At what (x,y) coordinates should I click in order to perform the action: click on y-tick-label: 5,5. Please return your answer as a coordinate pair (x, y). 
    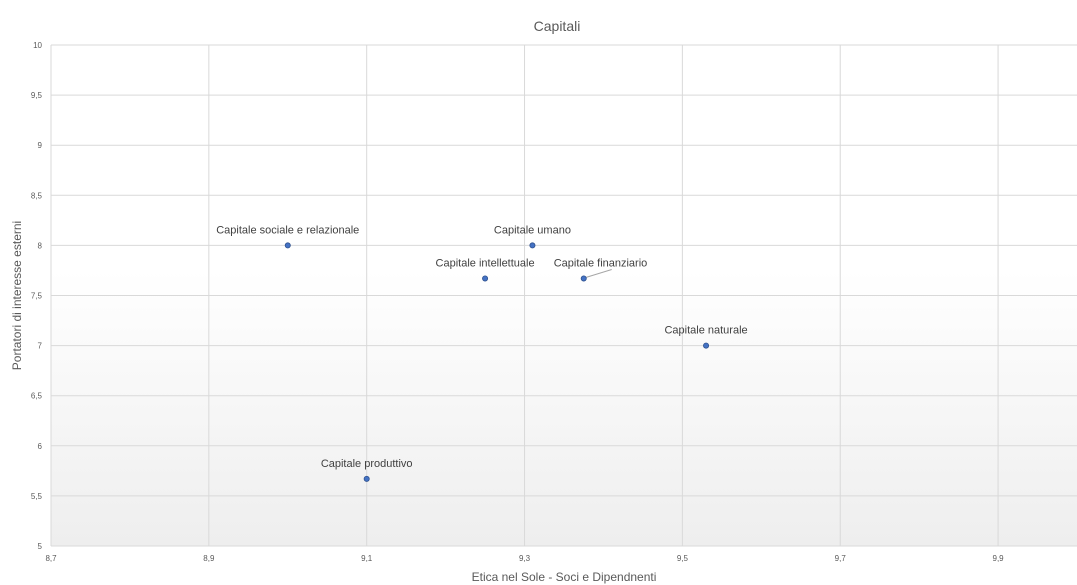
    Looking at the image, I should click on (37, 496).